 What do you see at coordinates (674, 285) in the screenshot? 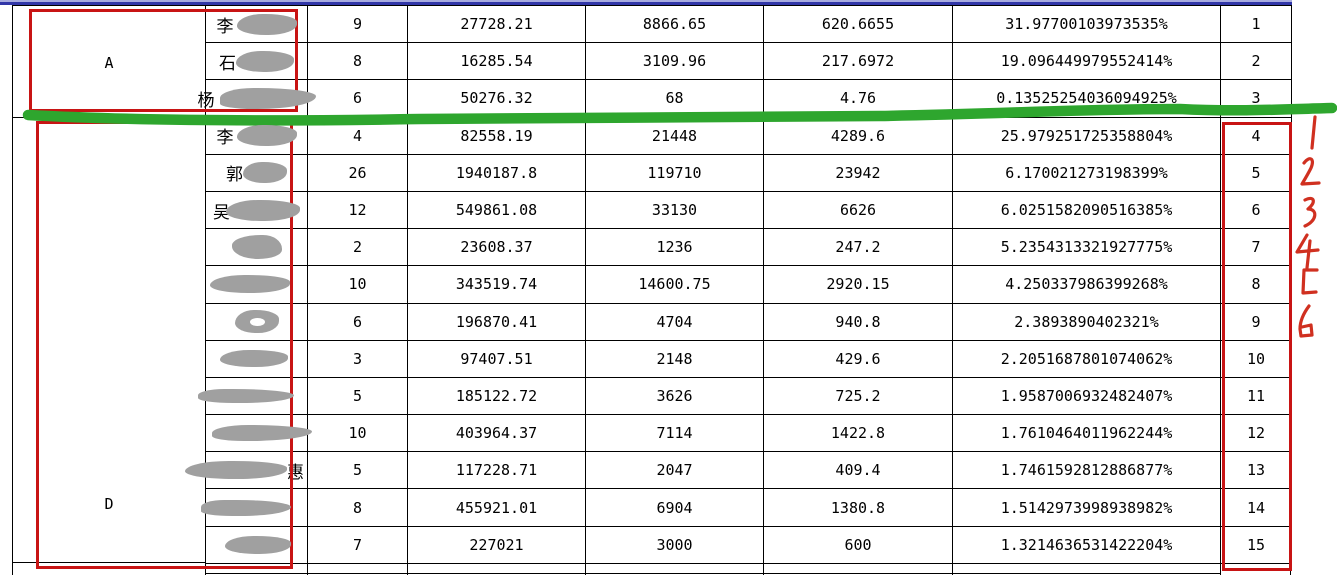
I see `value2-cell: 14600.75` at bounding box center [674, 285].